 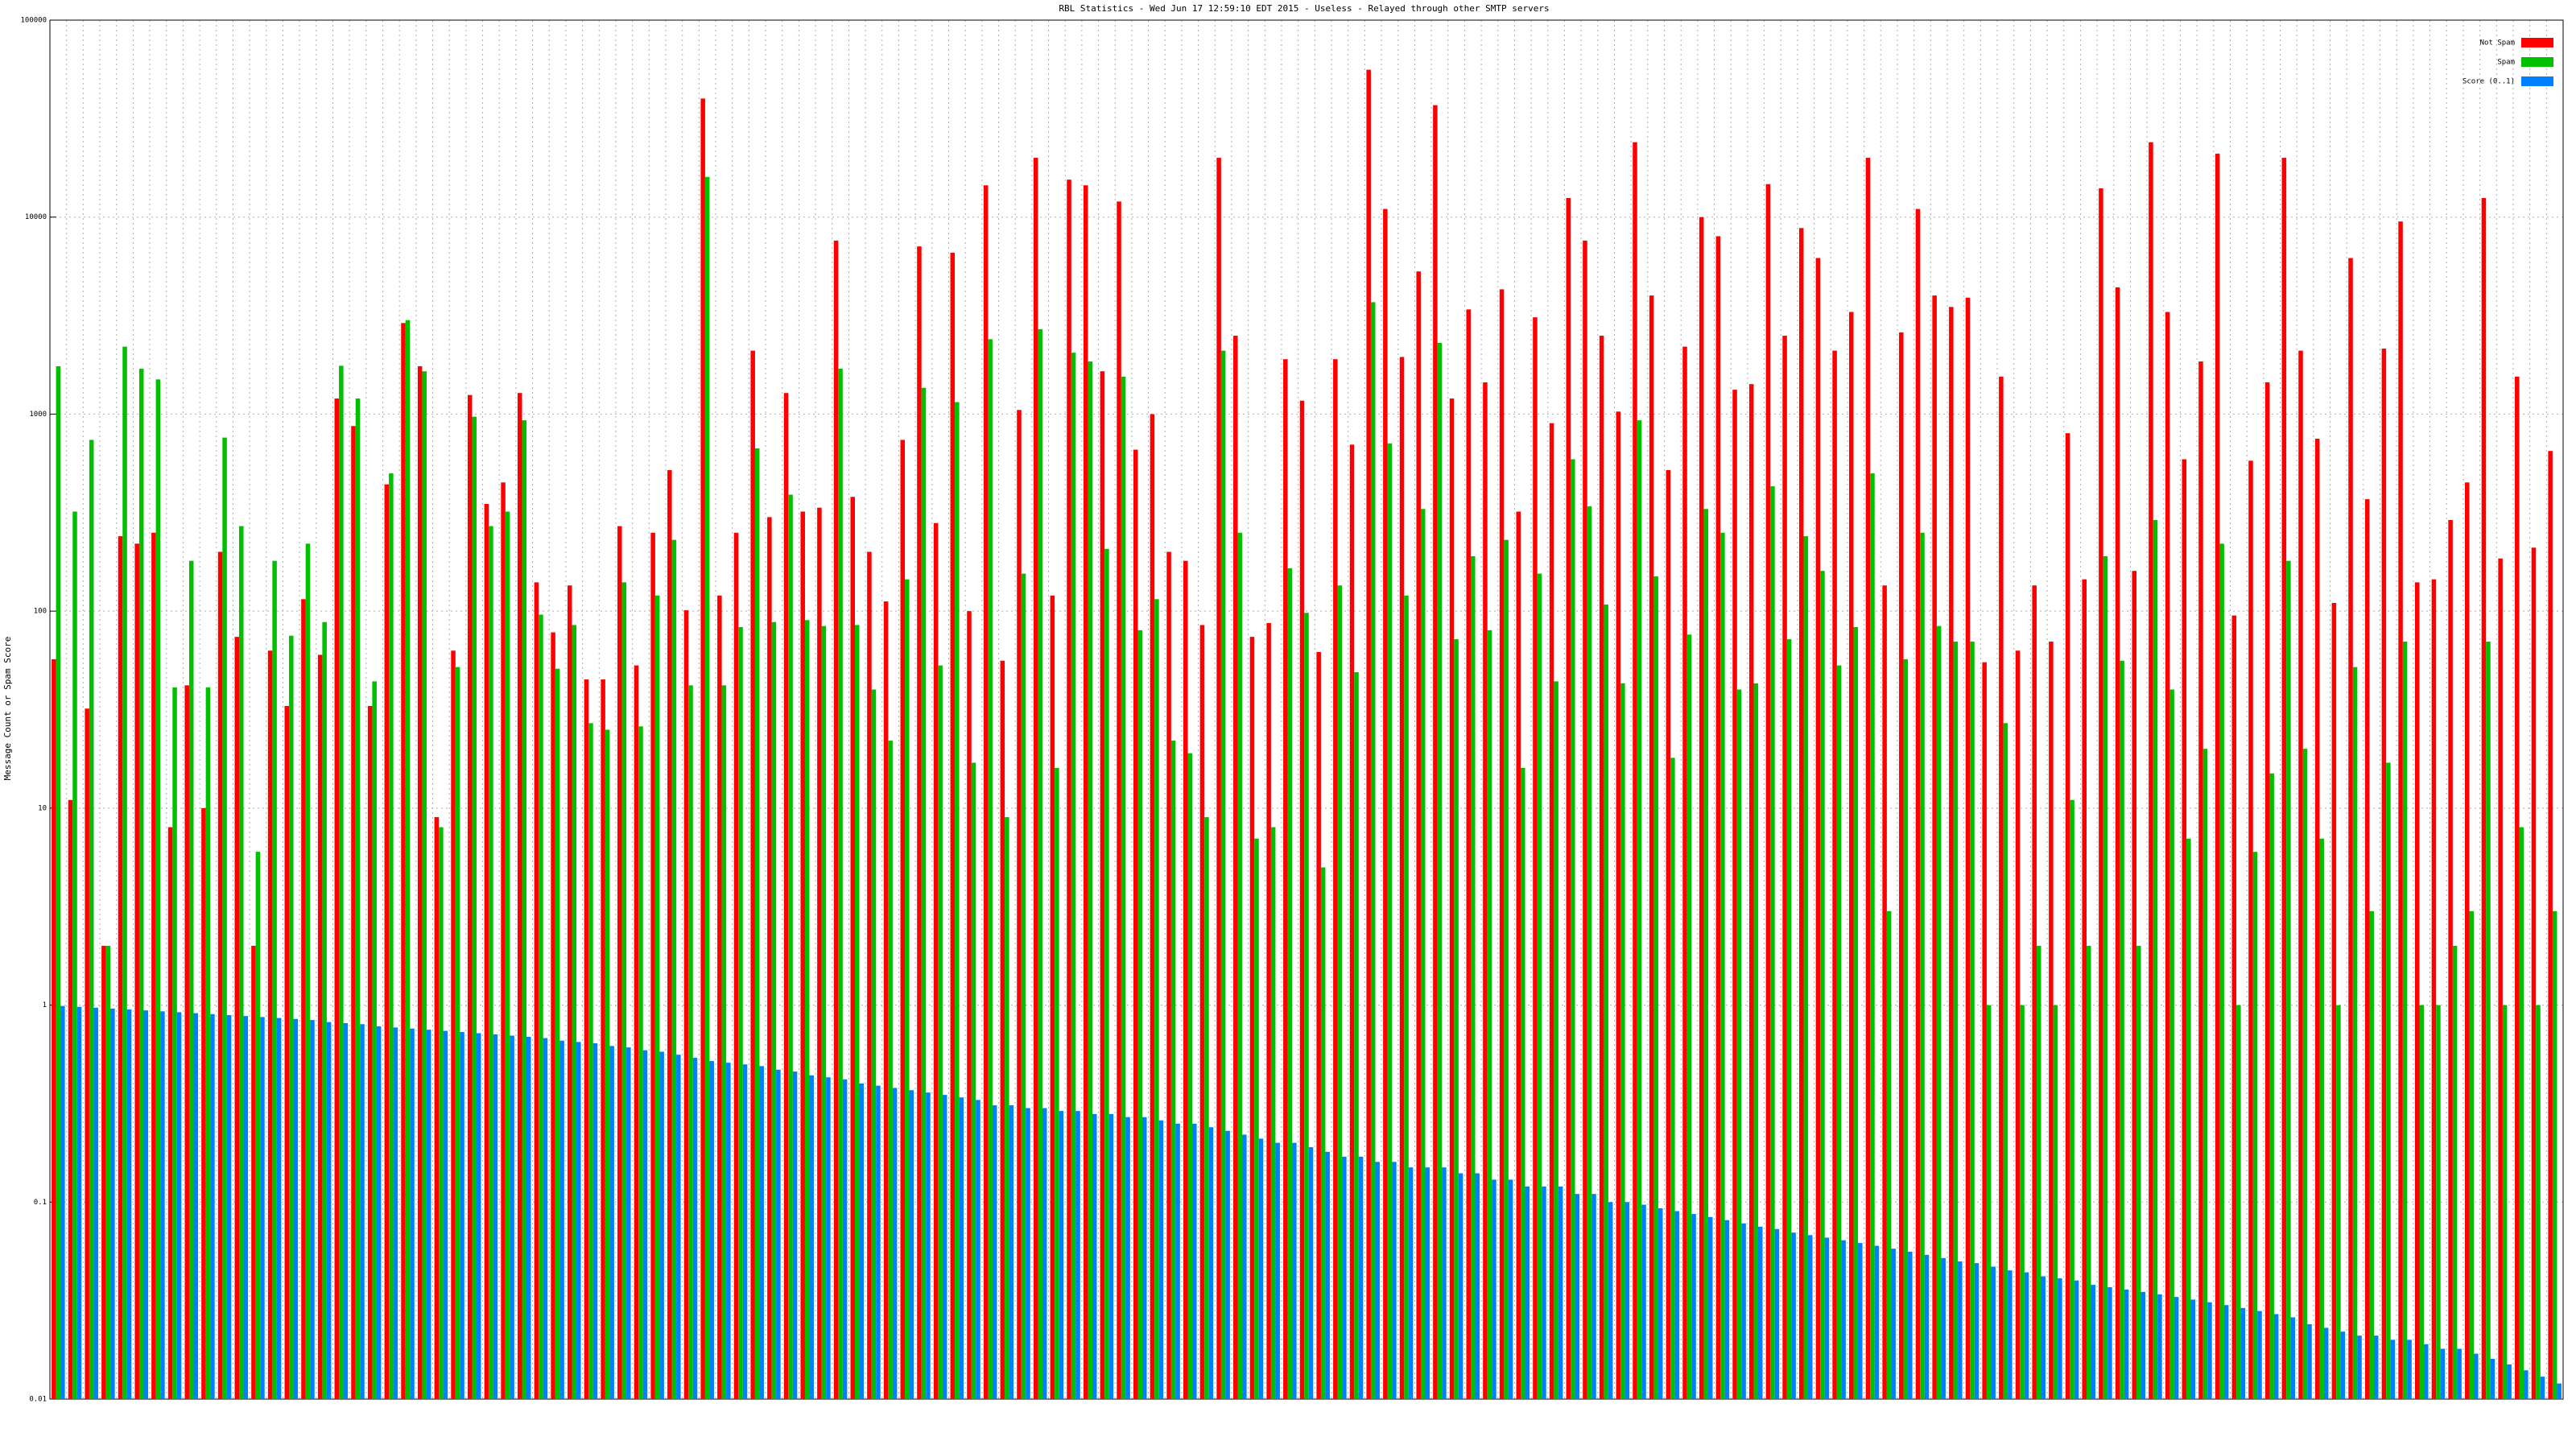 What do you see at coordinates (42, 808) in the screenshot?
I see `y-tick-label: 10` at bounding box center [42, 808].